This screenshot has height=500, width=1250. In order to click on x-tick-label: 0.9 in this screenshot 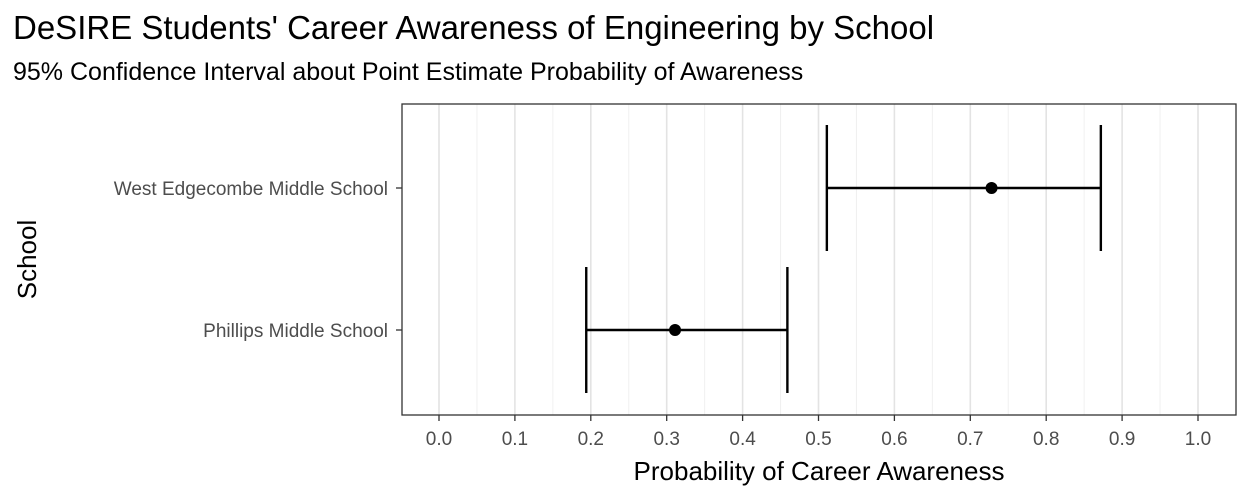, I will do `click(1122, 439)`.